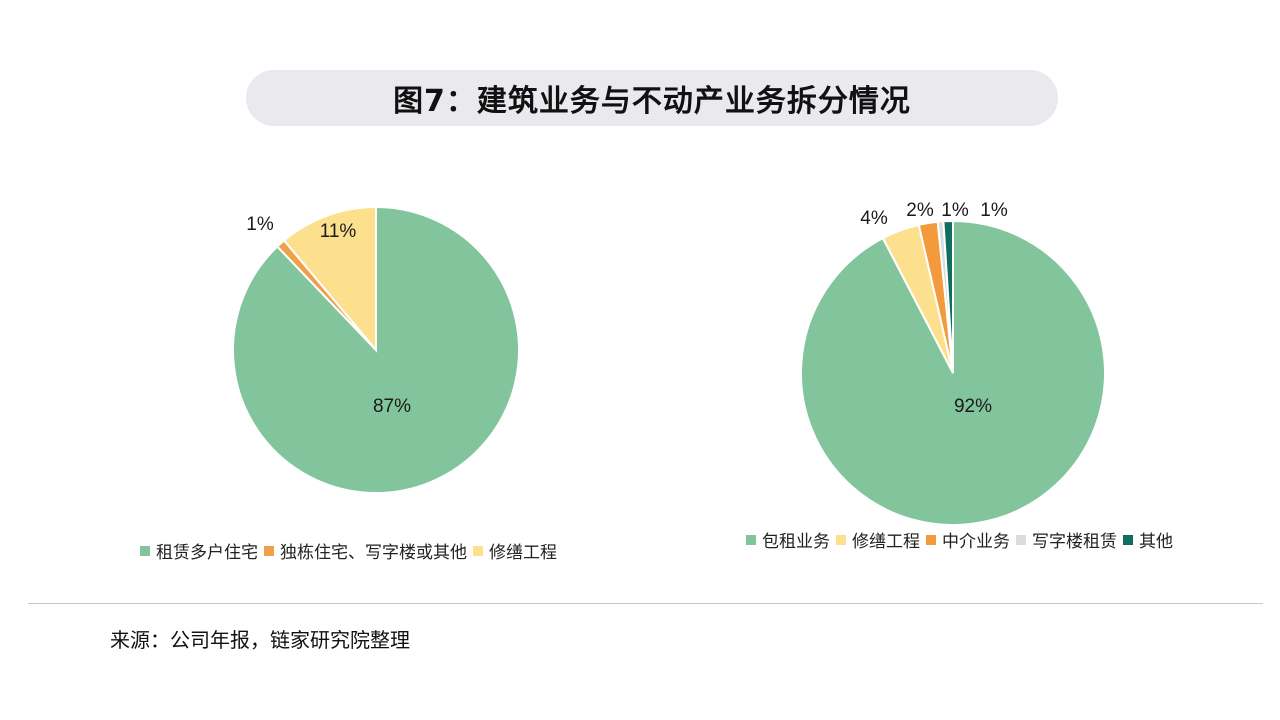 This screenshot has width=1280, height=720. Describe the element at coordinates (338, 231) in the screenshot. I see `slice-label: 11%` at that location.